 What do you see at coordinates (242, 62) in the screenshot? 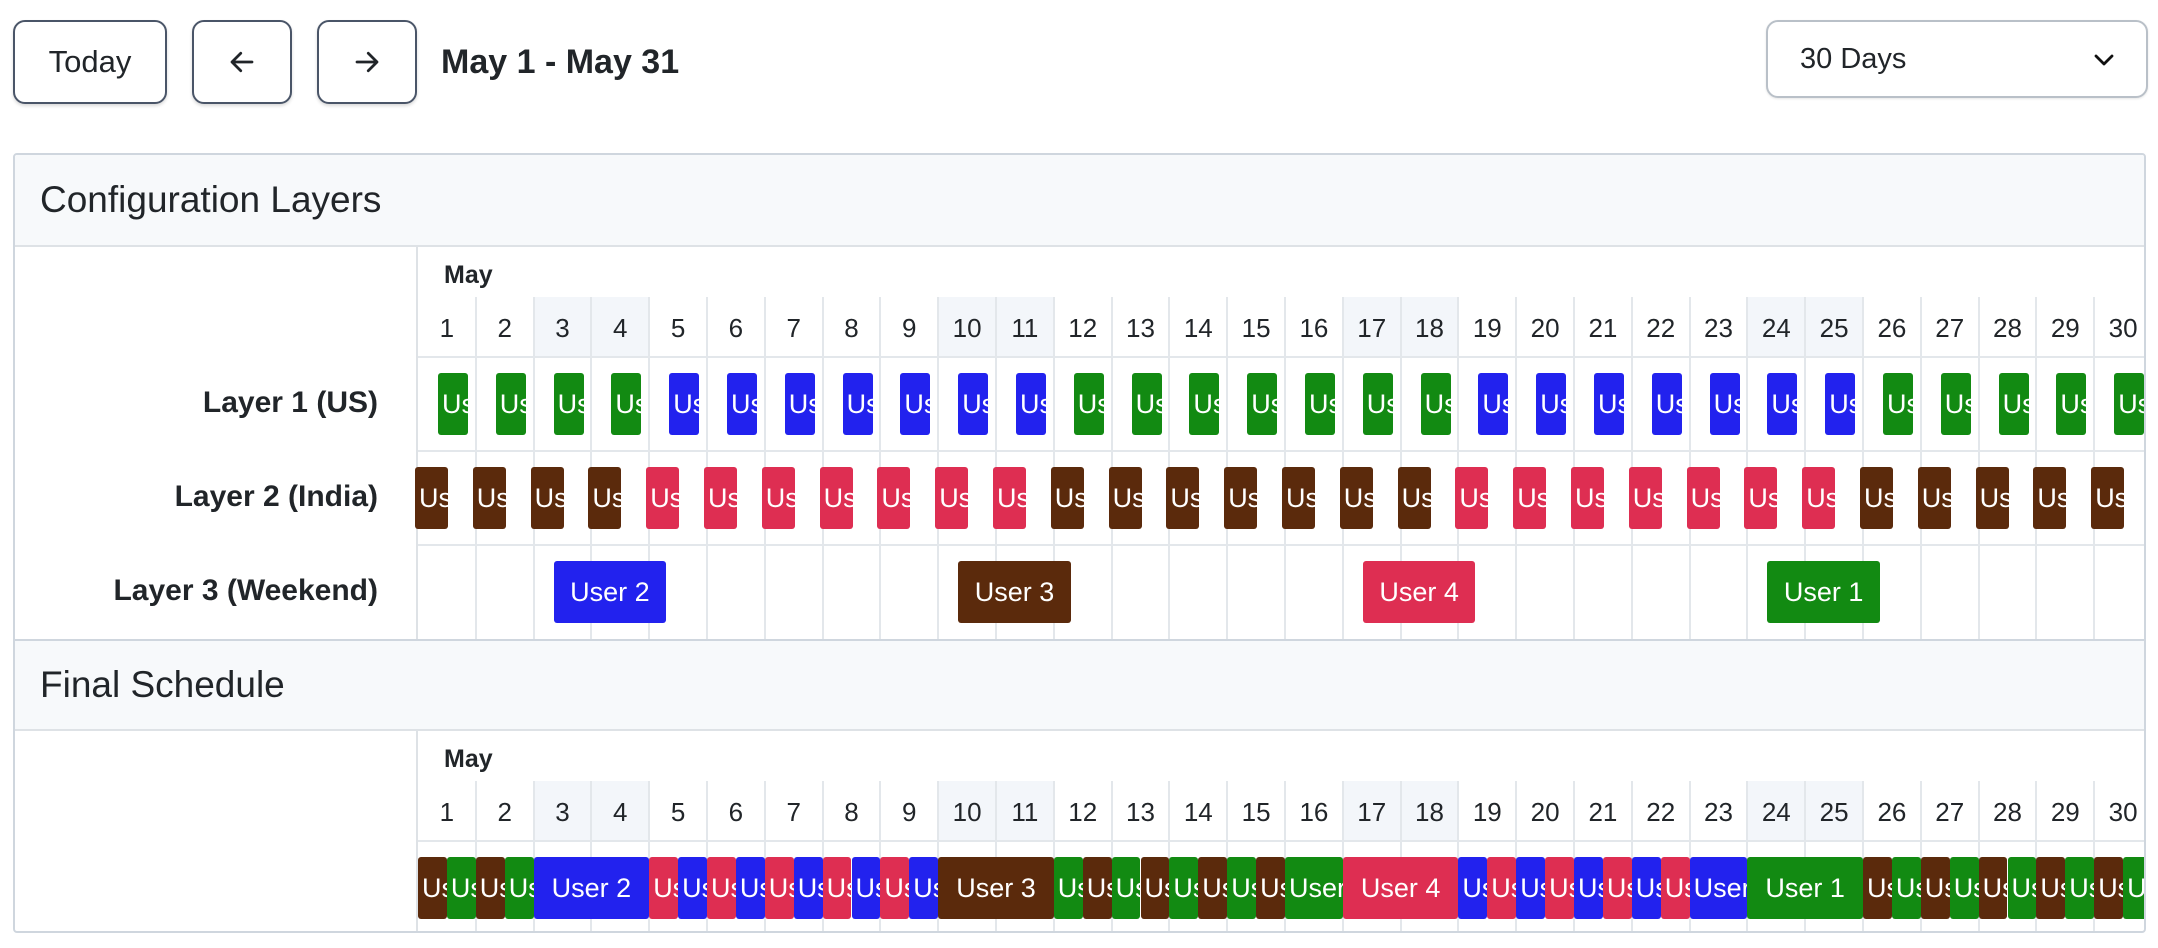
I see `previous-button` at bounding box center [242, 62].